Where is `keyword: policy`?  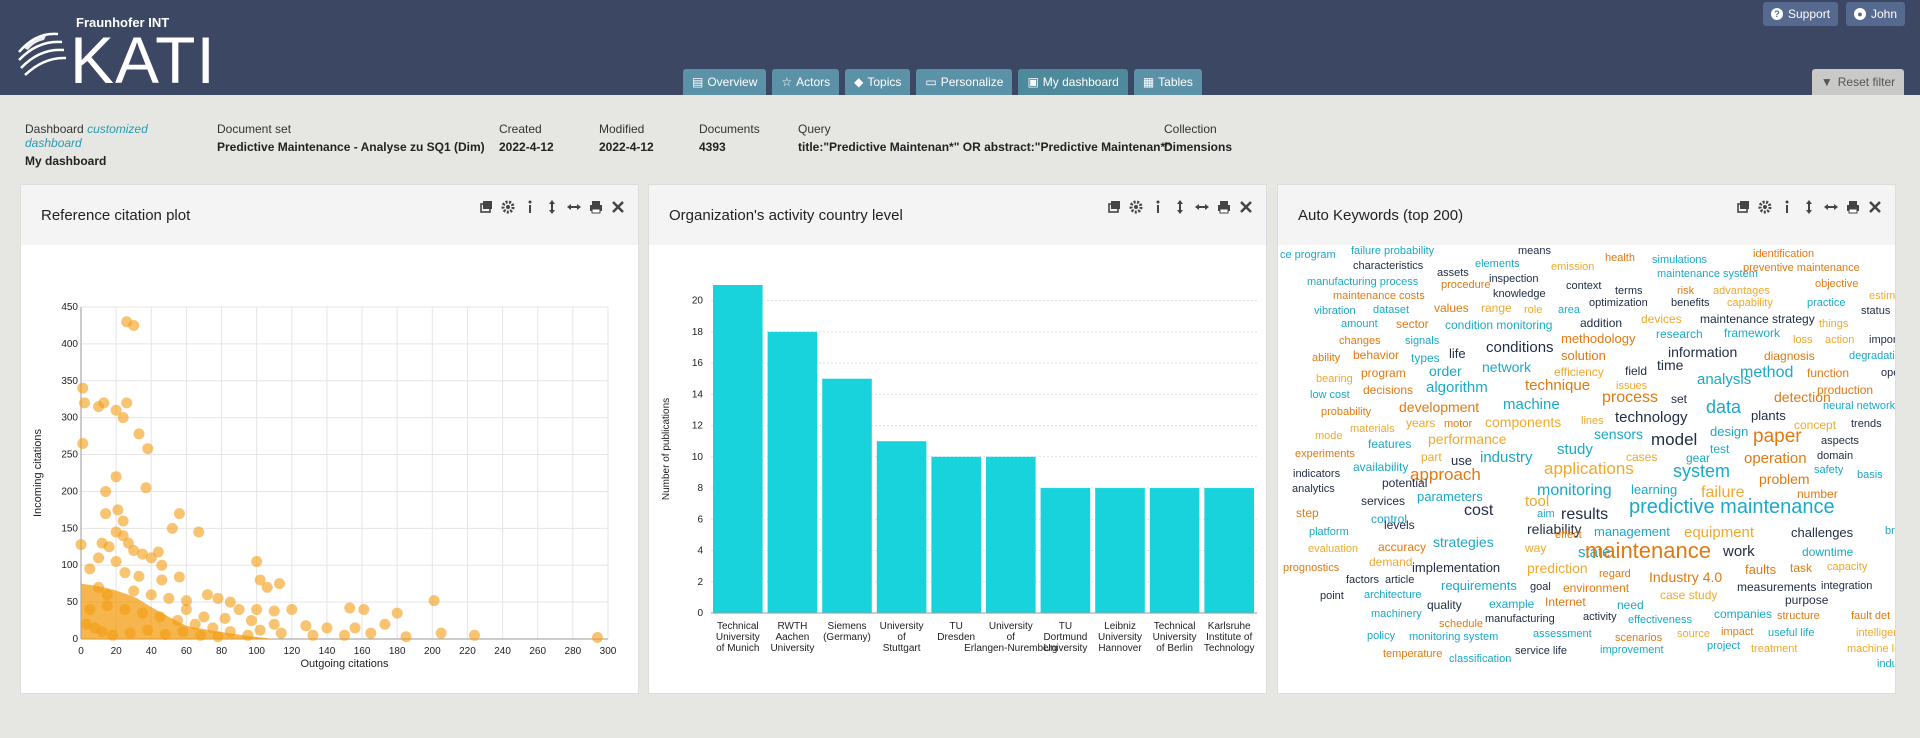
keyword: policy is located at coordinates (1381, 635).